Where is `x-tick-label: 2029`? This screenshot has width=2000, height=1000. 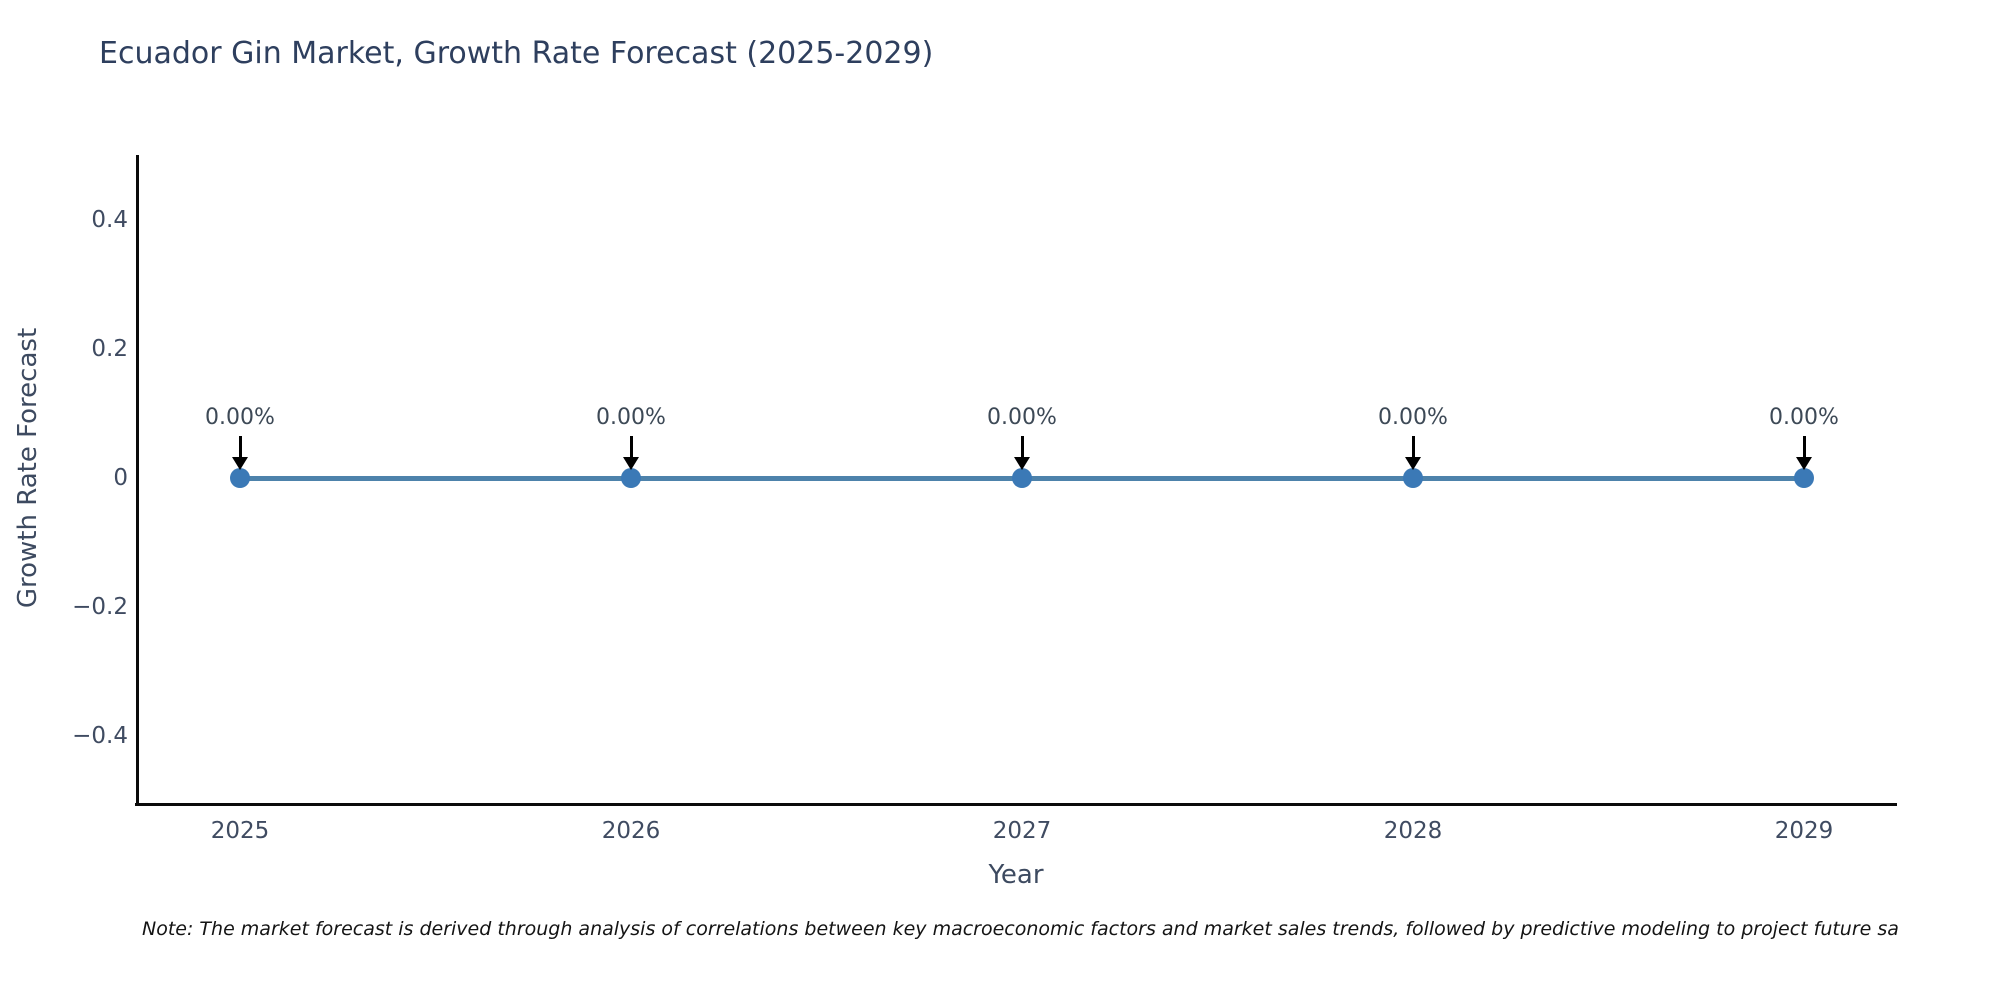 x-tick-label: 2029 is located at coordinates (1804, 831).